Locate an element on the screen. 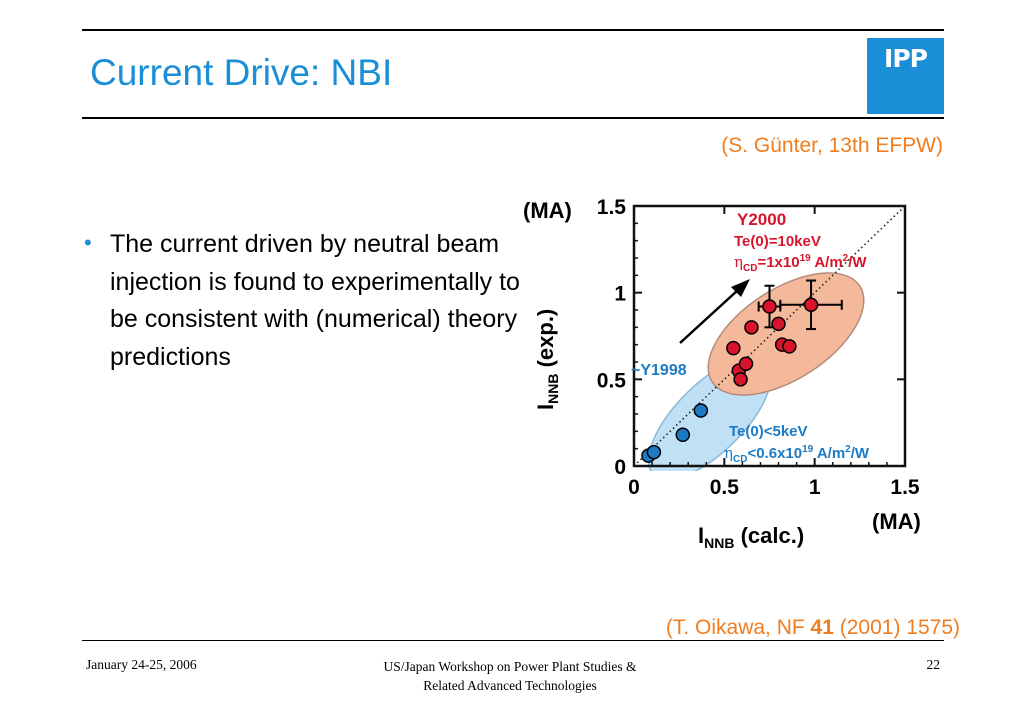 This screenshot has width=1023, height=708. slide-title: Current Drive: NBI is located at coordinates (241, 72).